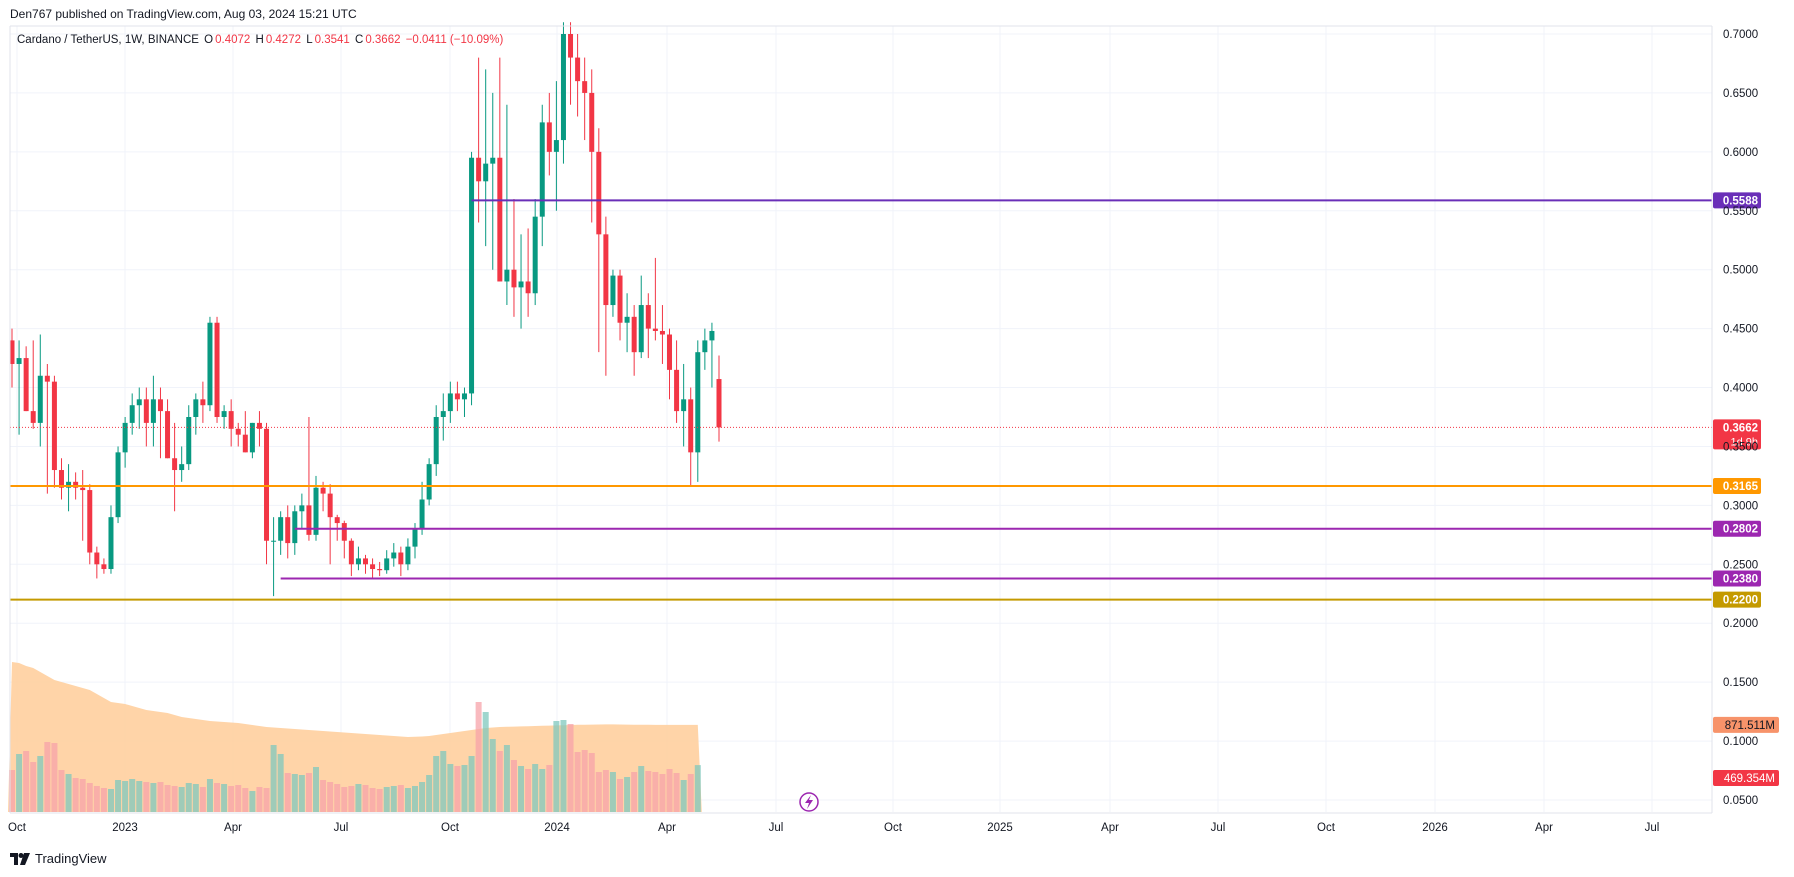  I want to click on flash-icon, so click(809, 802).